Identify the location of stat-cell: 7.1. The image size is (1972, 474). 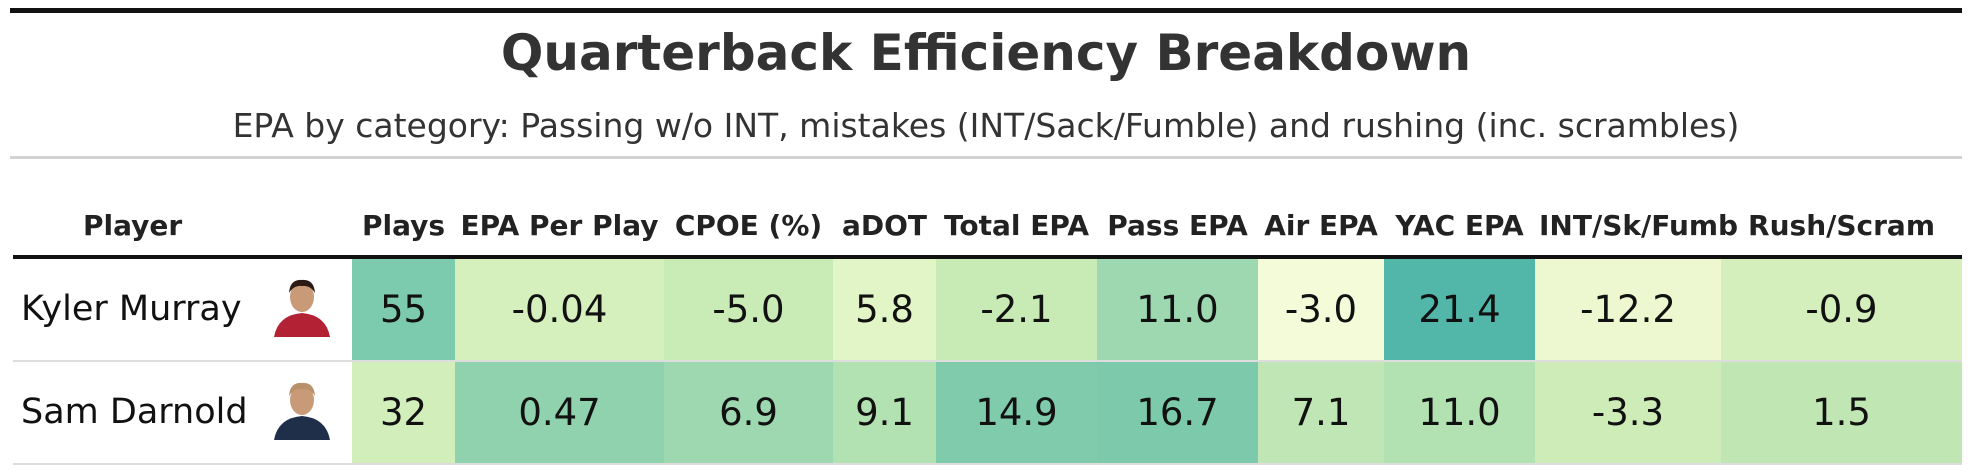
(1321, 413).